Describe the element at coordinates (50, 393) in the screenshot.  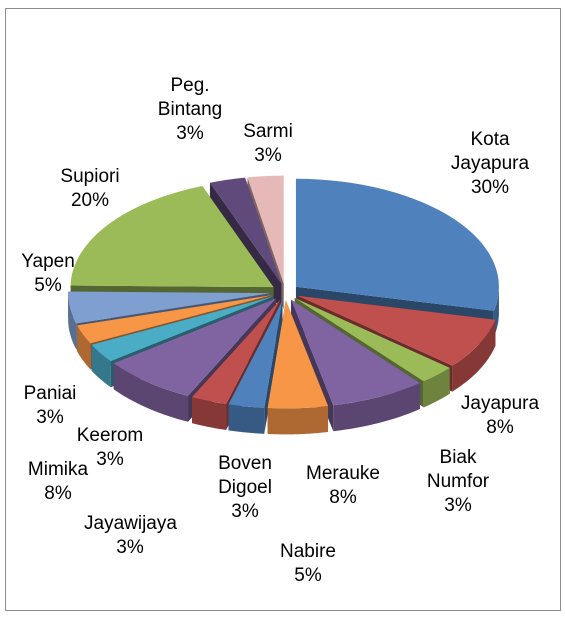
I see `category-label: Paniai` at that location.